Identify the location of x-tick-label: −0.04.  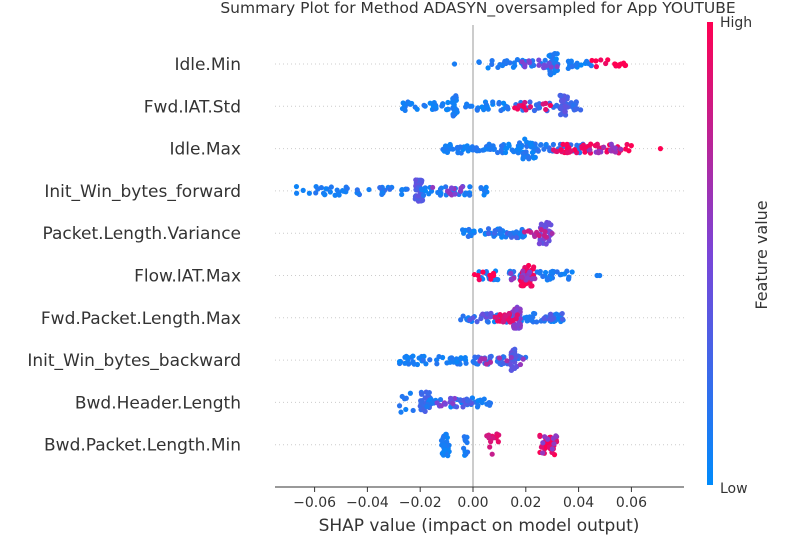
(367, 503).